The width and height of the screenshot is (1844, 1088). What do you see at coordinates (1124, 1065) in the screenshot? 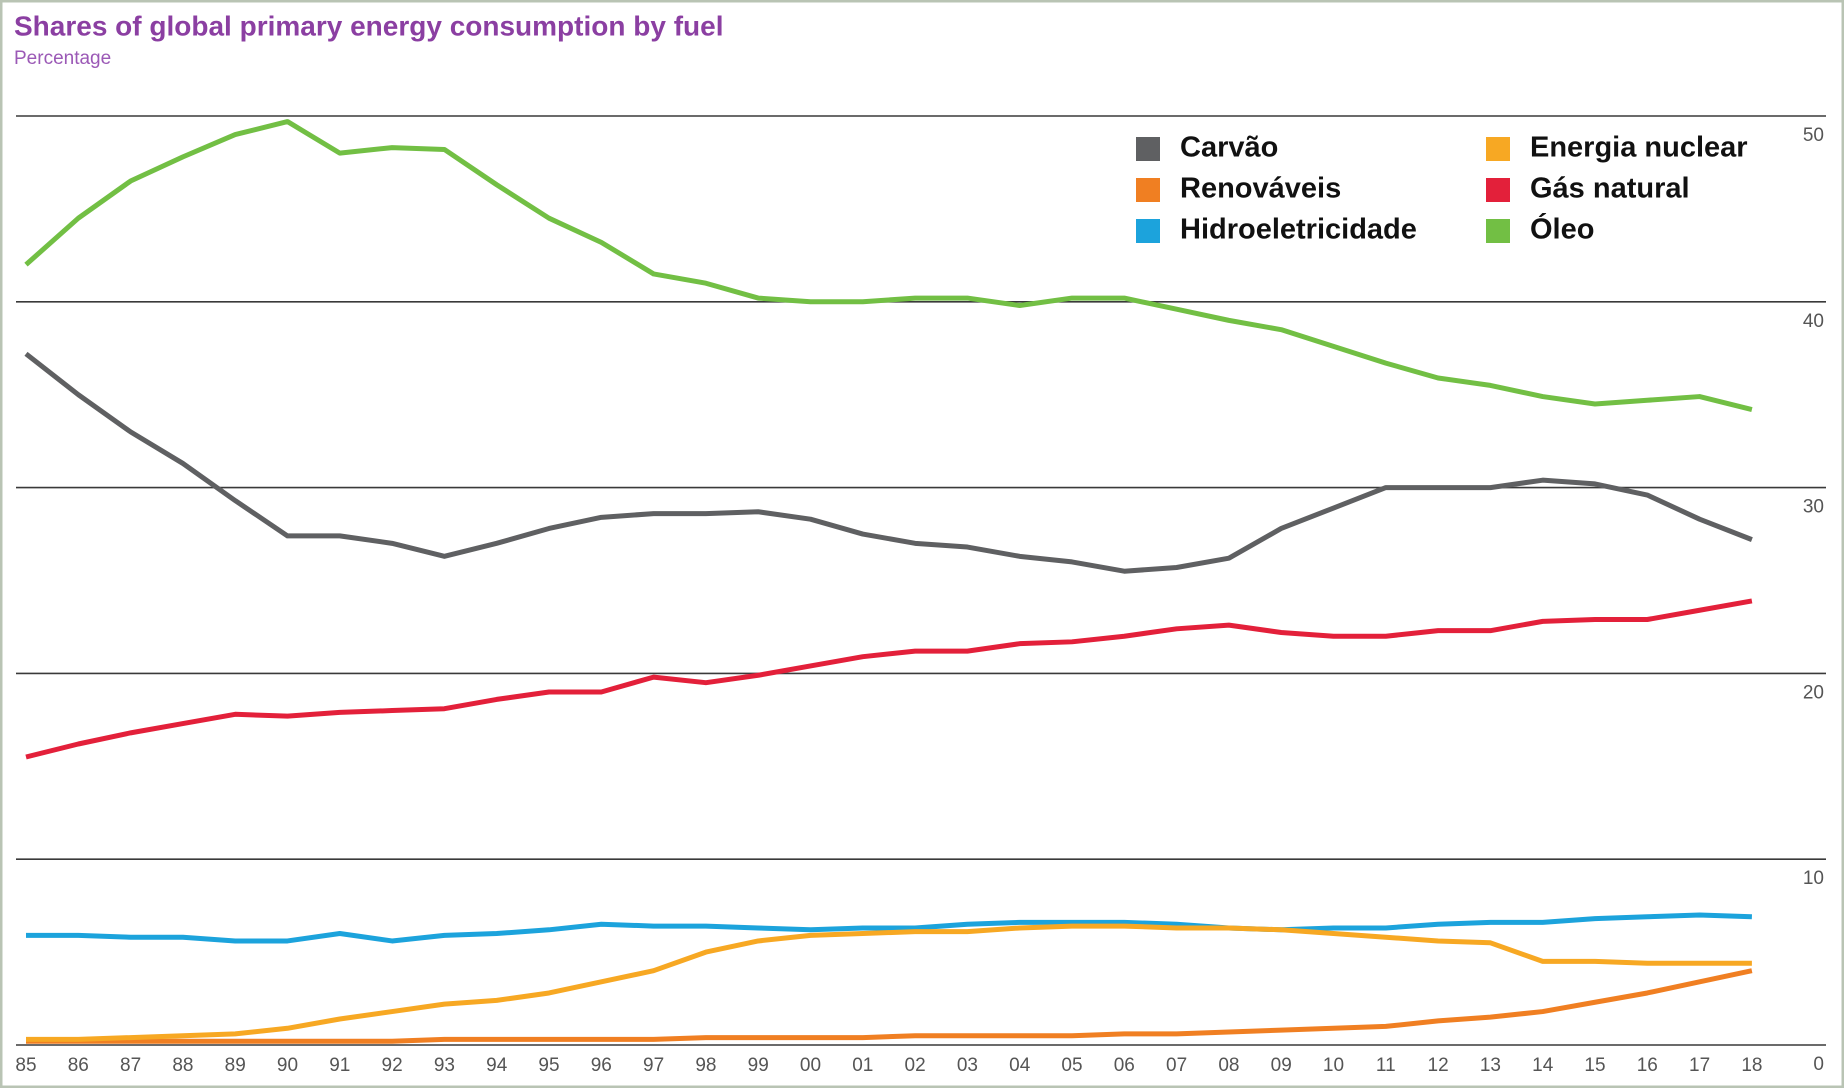
I see `x-tick-label: 06` at bounding box center [1124, 1065].